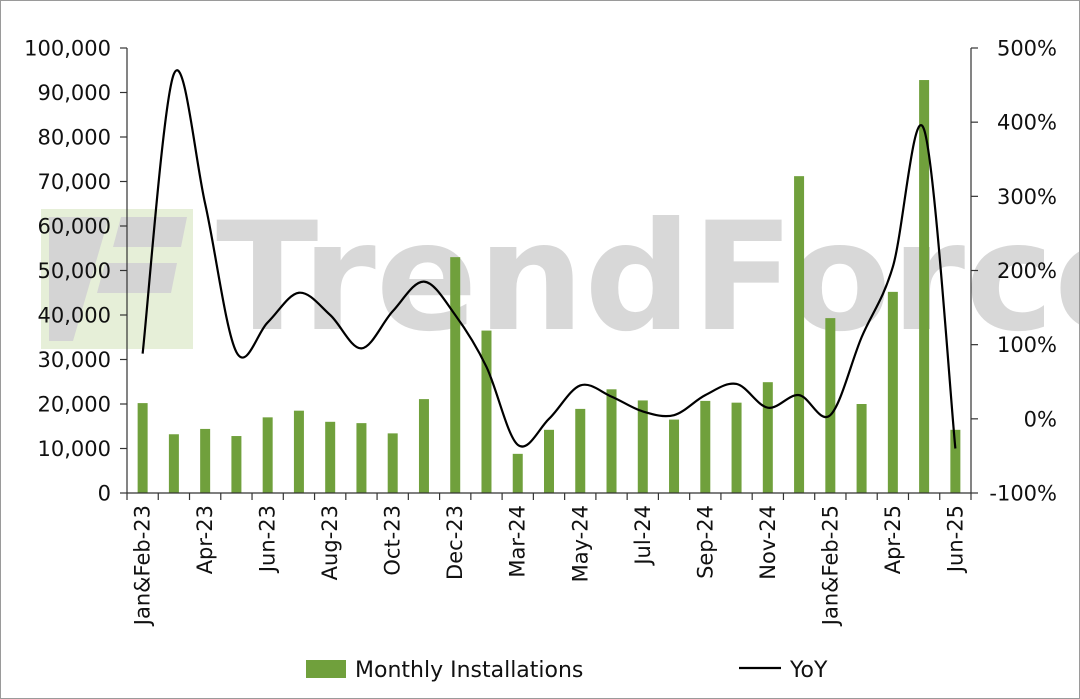 Image resolution: width=1080 pixels, height=699 pixels. What do you see at coordinates (74, 227) in the screenshot?
I see `y-left-tick-label: 60,000` at bounding box center [74, 227].